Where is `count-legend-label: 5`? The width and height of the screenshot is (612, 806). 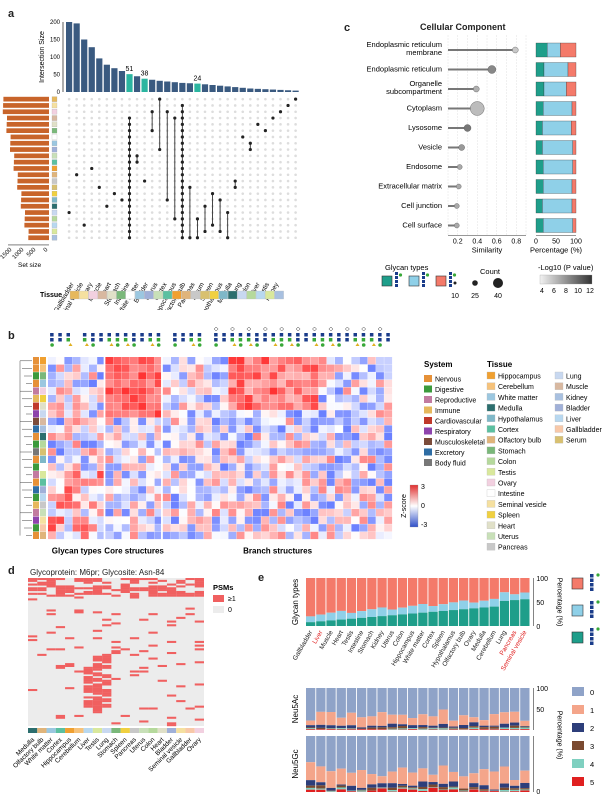 count-legend-label: 5 is located at coordinates (592, 782).